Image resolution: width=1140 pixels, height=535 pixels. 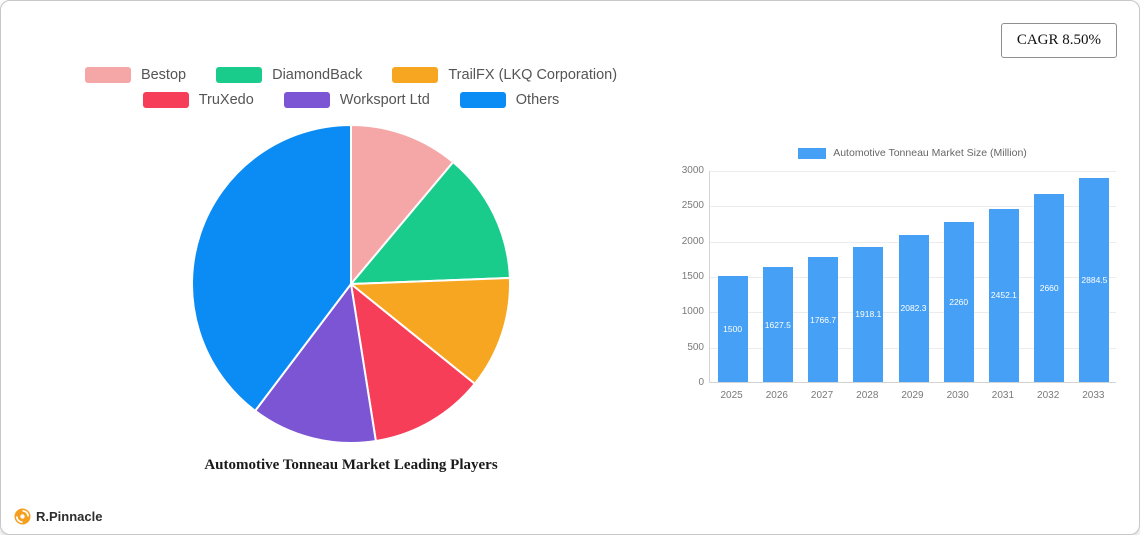 What do you see at coordinates (1048, 395) in the screenshot?
I see `x-axis-tick-label: 2032` at bounding box center [1048, 395].